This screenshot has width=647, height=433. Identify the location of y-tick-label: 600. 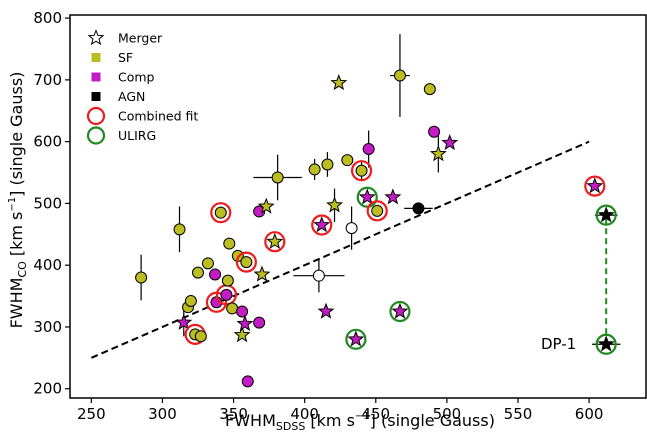
(47, 142).